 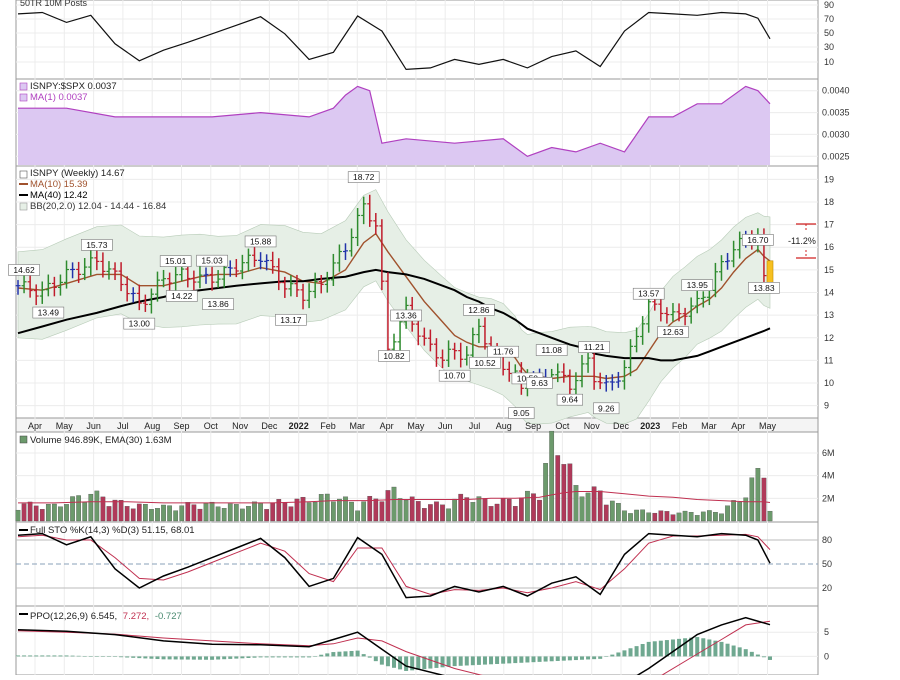 I want to click on price-axis-ticks: 19 18 17 16 15 14 13 12 11 10 9, so click(x=829, y=292).